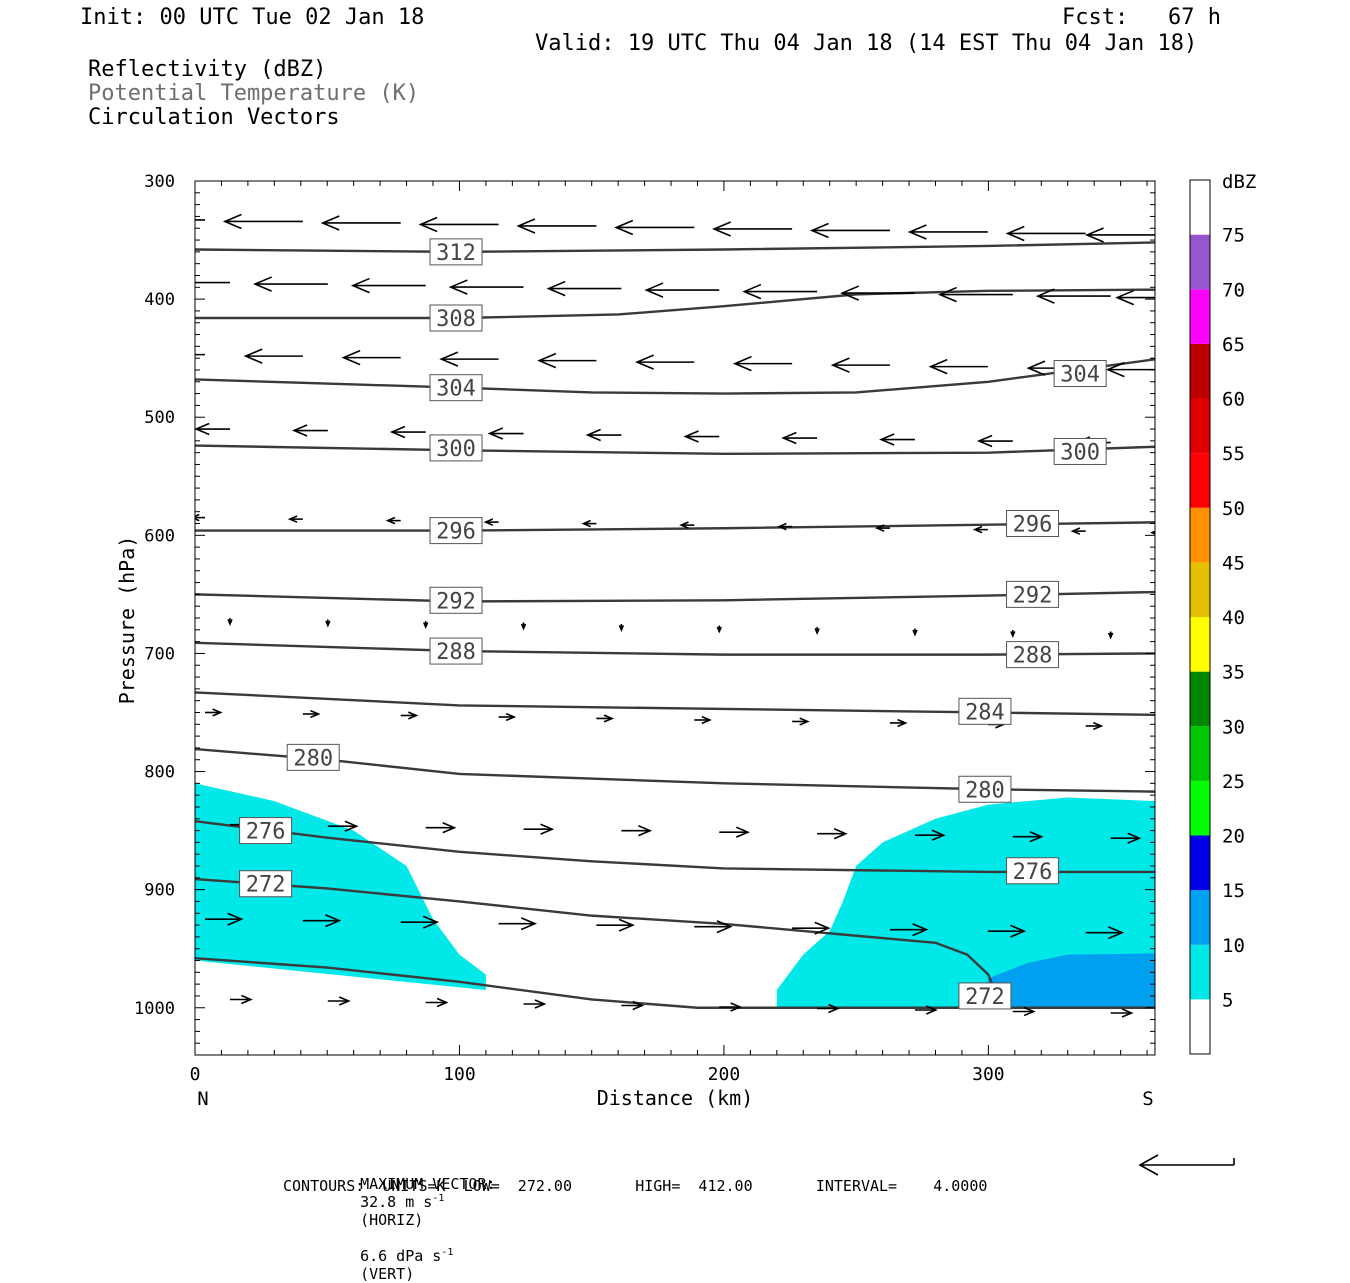  What do you see at coordinates (1233, 891) in the screenshot?
I see `colorbar-level-label: 15` at bounding box center [1233, 891].